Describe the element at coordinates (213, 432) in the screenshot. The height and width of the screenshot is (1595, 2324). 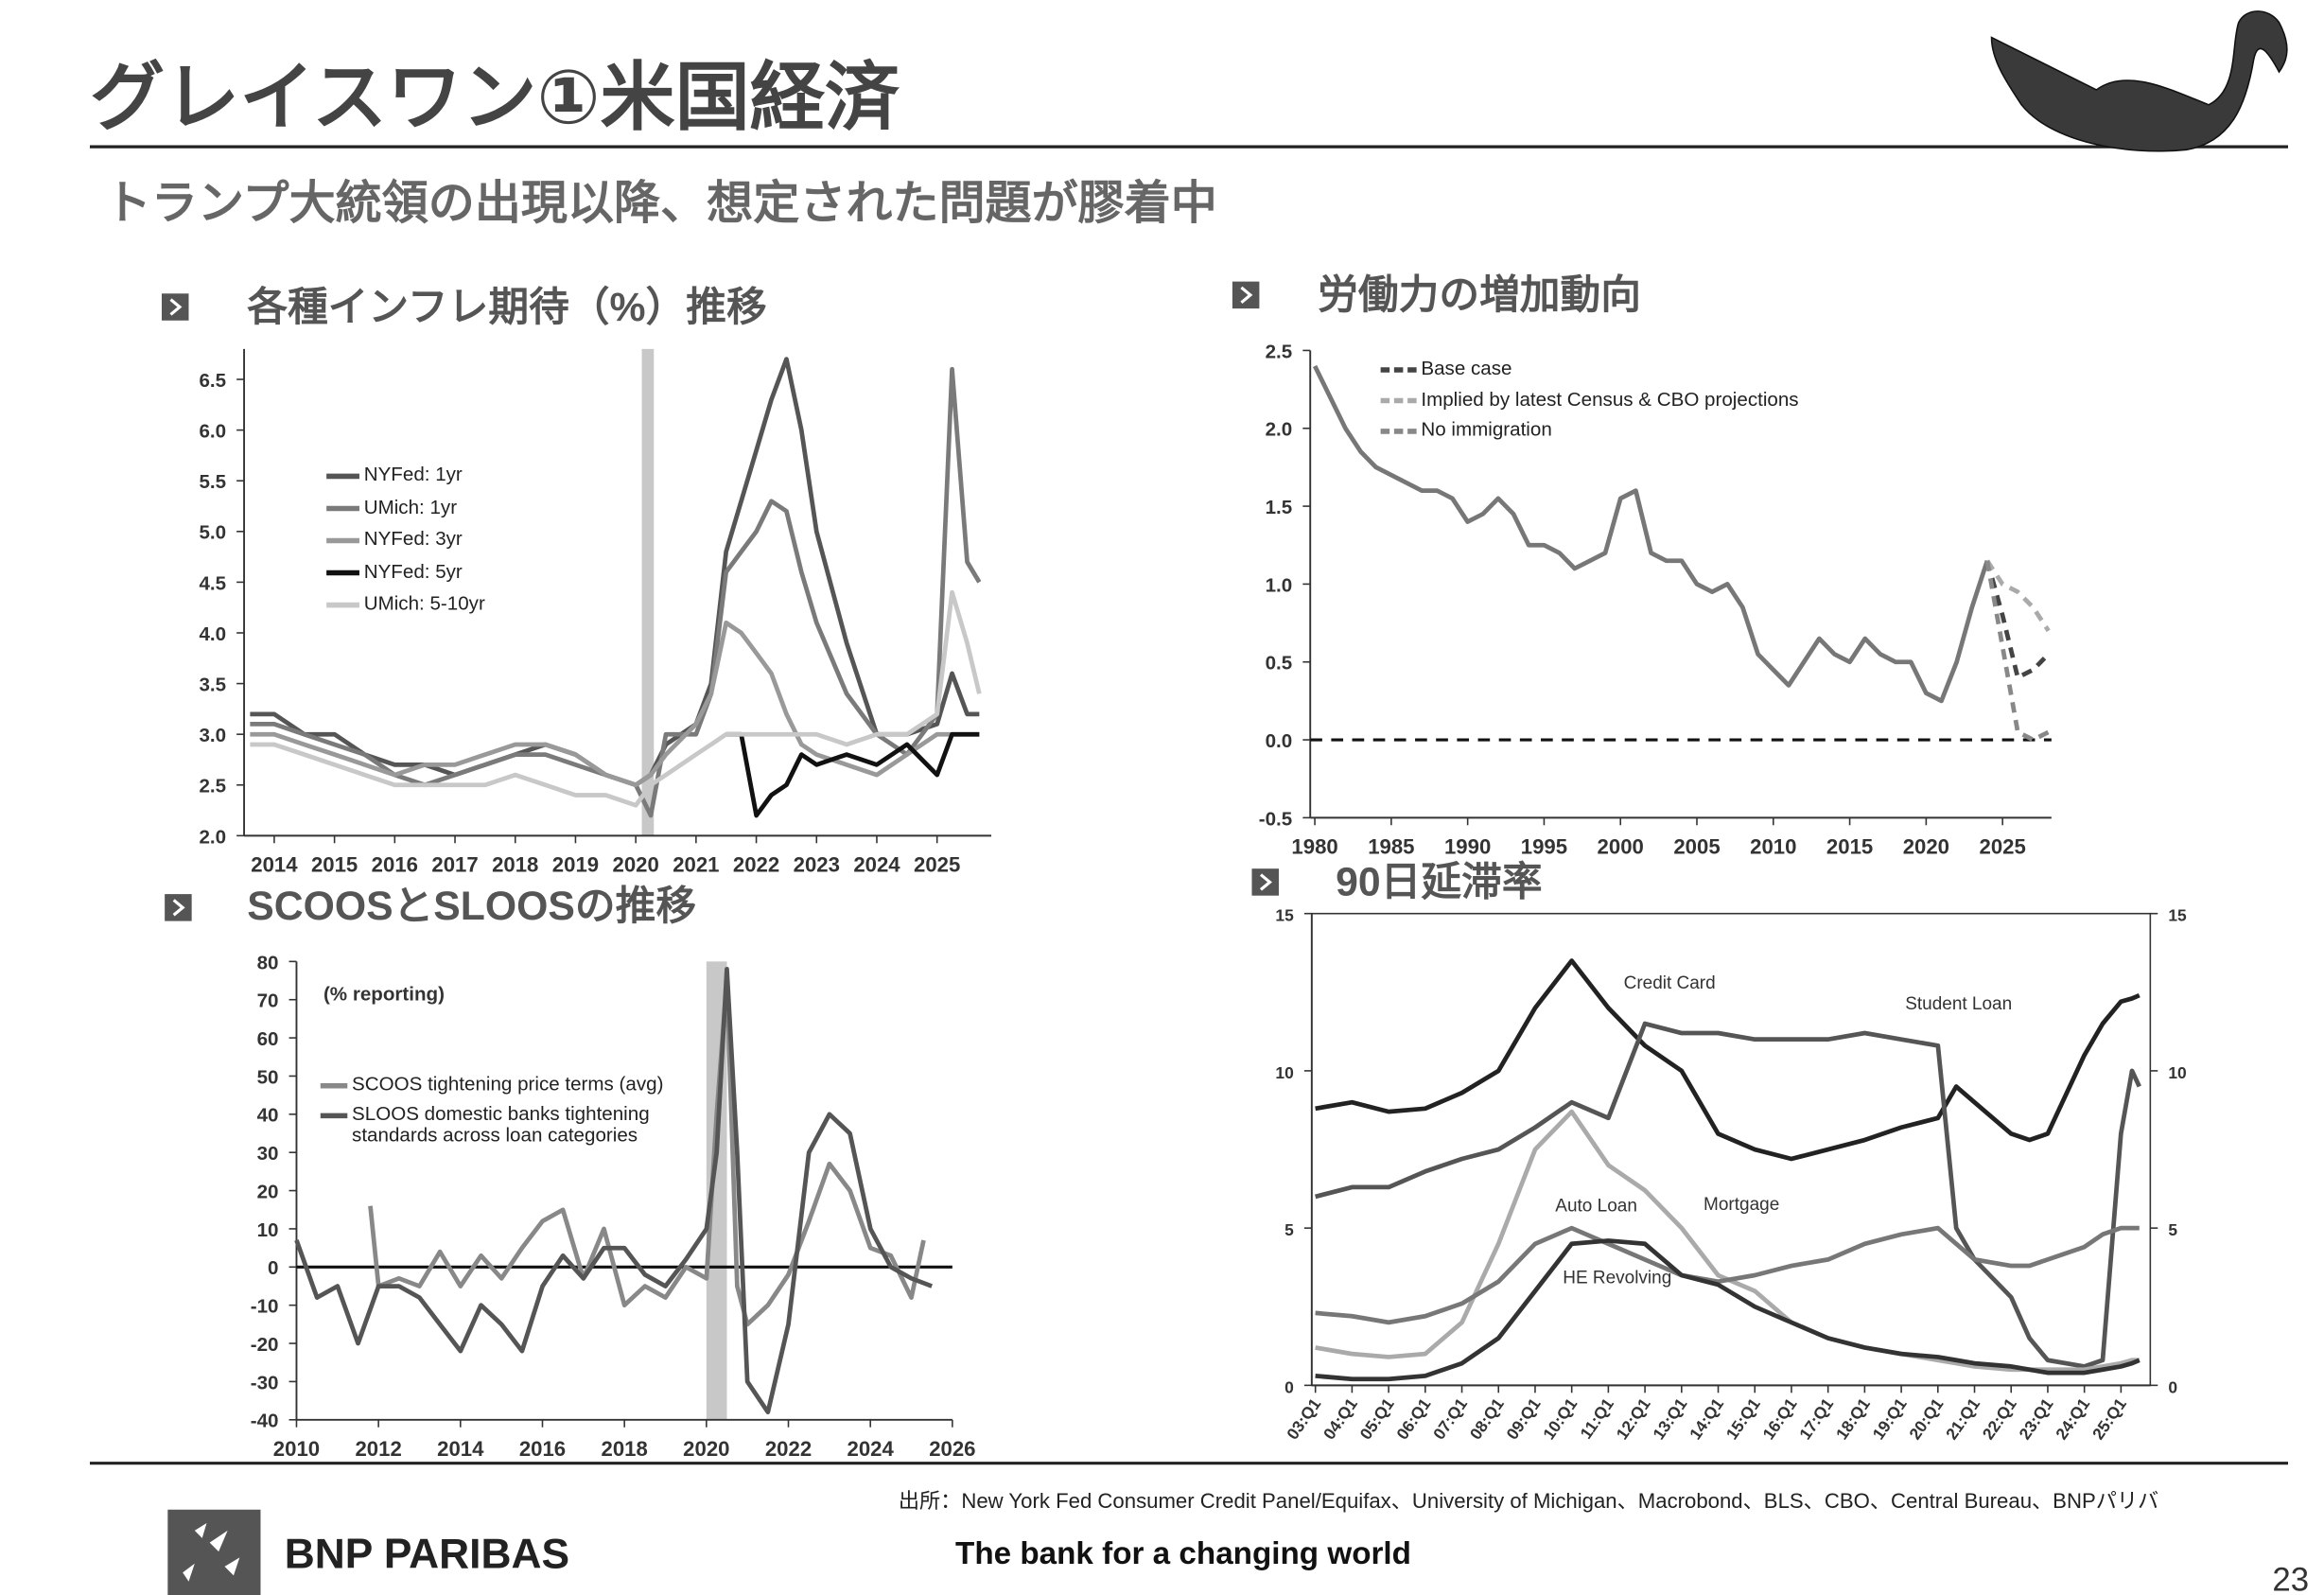
I see `y-tick-label: 6.0` at that location.